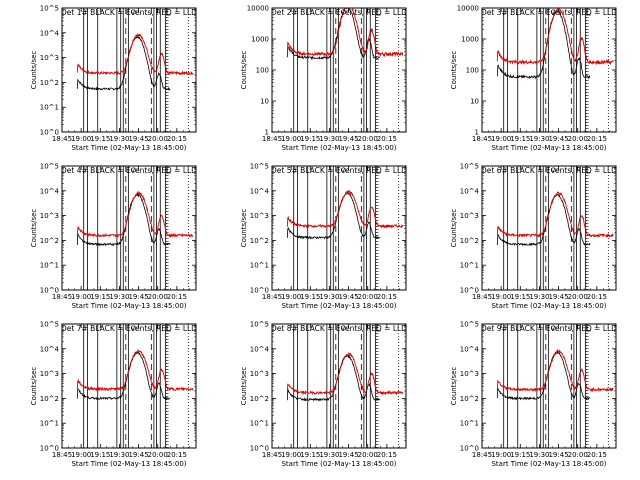 This screenshot has height=480, width=640. I want to click on y-tick-label: 10000, so click(258, 9).